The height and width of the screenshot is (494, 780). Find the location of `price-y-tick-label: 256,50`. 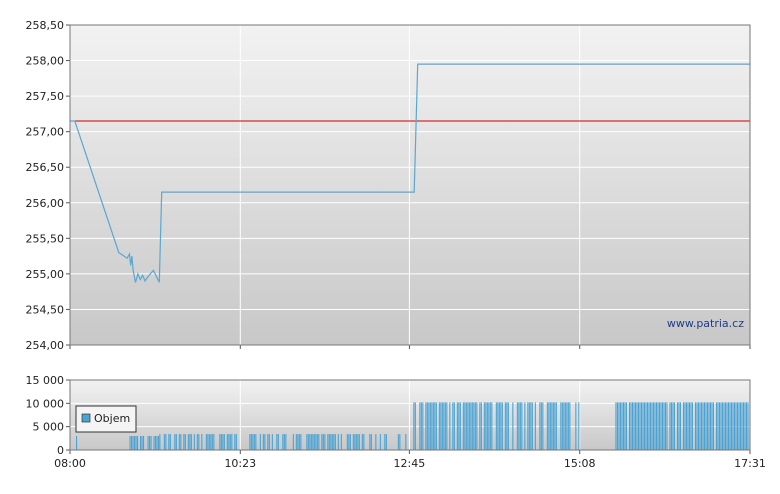

price-y-tick-label: 256,50 is located at coordinates (45, 167).